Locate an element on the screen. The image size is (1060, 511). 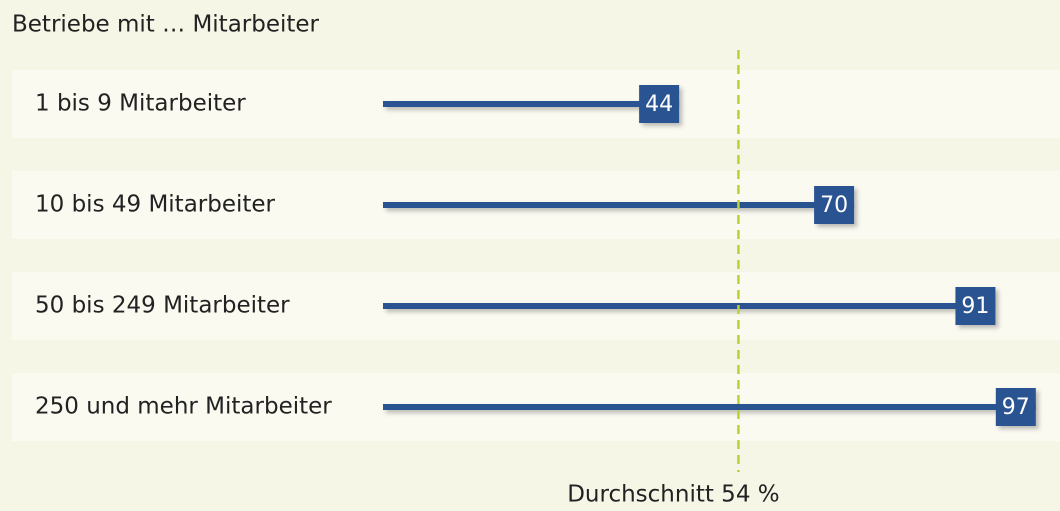
category-label: 250 und mehr Mitarbeiter is located at coordinates (183, 407).